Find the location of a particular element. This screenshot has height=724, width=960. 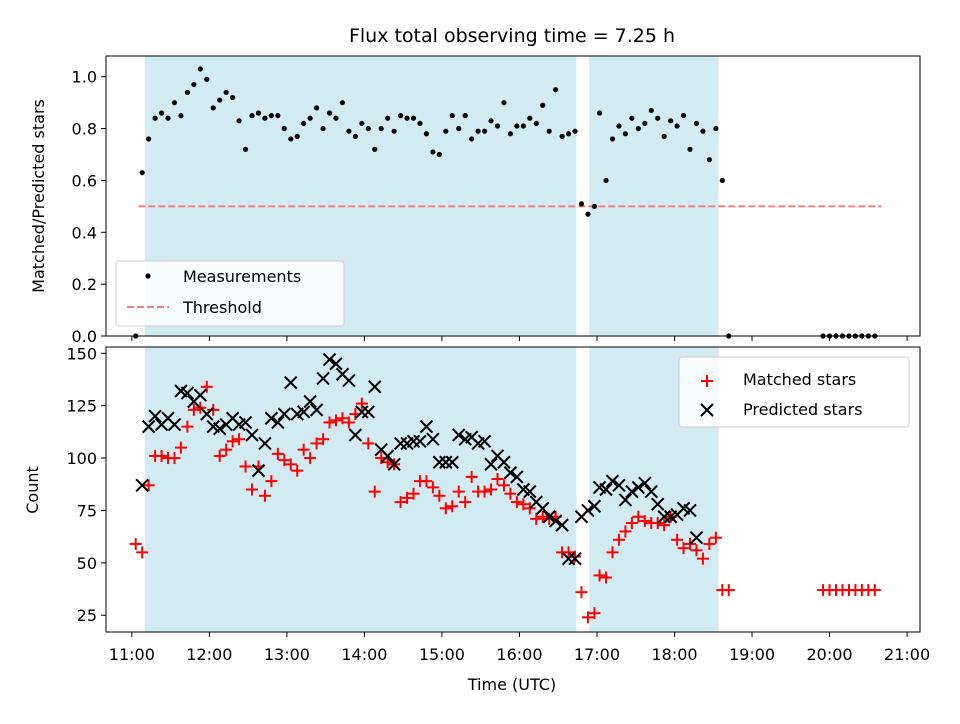

legend-measurement-marker is located at coordinates (148, 276).